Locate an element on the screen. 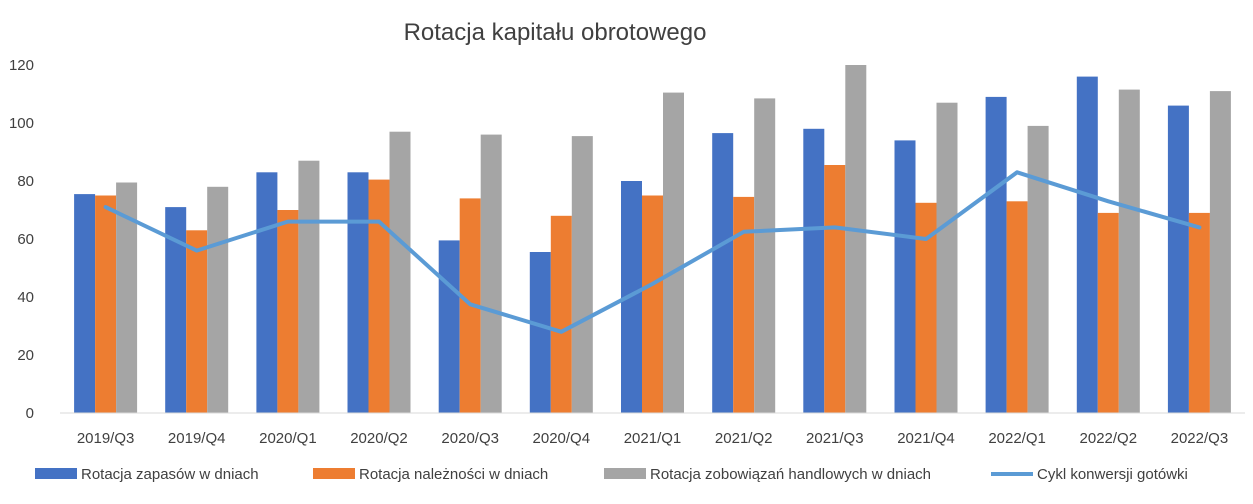 Image resolution: width=1253 pixels, height=504 pixels. legend-item: Rotacja zapasów w dniach is located at coordinates (147, 474).